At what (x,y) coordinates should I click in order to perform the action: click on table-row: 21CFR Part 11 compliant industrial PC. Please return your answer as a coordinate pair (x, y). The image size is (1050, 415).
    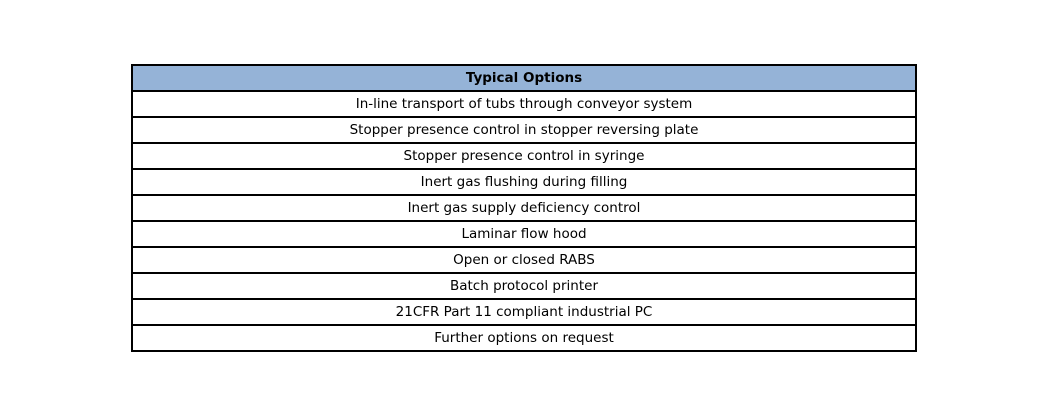
    Looking at the image, I should click on (524, 312).